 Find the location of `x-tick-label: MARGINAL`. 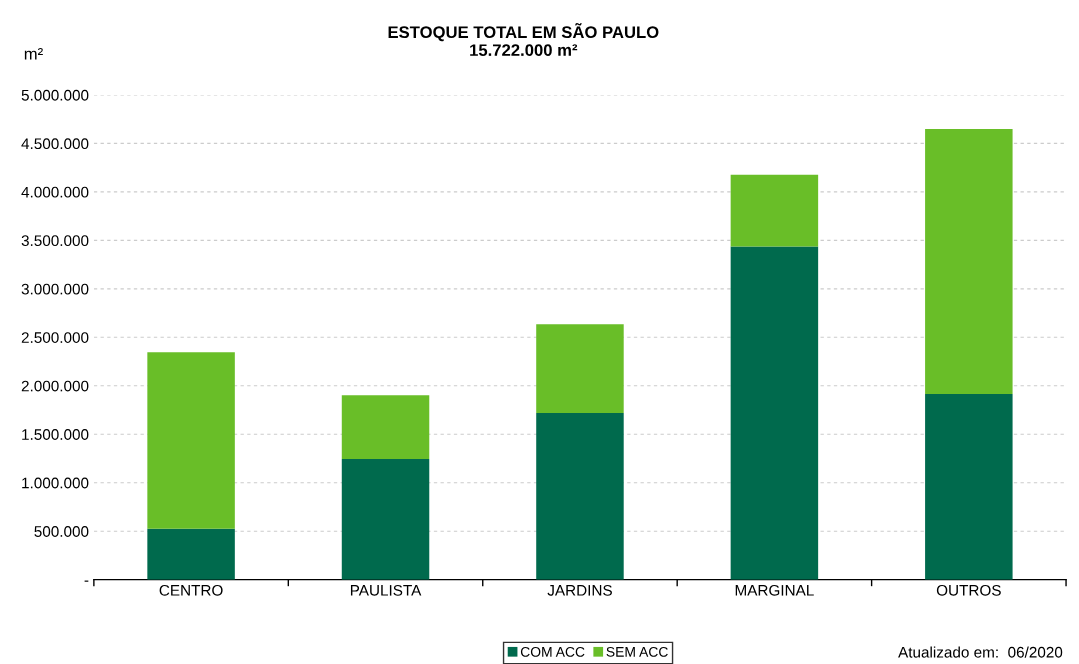

x-tick-label: MARGINAL is located at coordinates (774, 590).